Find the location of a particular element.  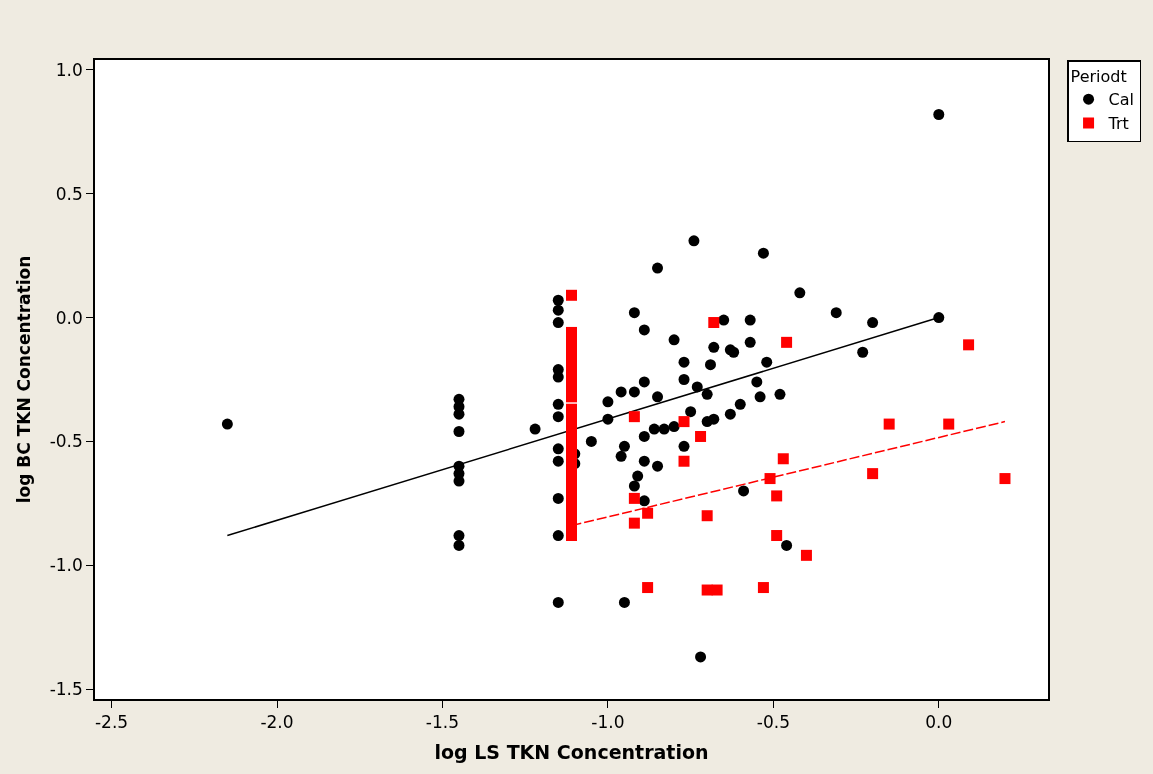

y-tick-label: -1.5 is located at coordinates (66, 689).